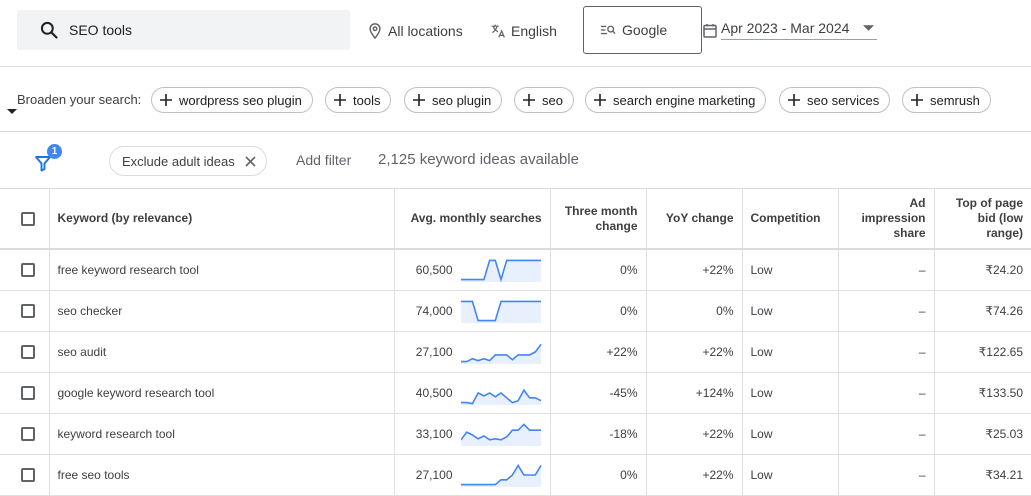 The image size is (1031, 496). I want to click on chip-label: seo services, so click(843, 100).